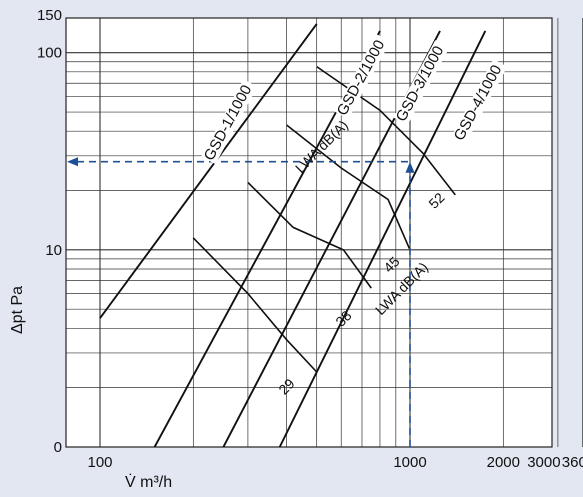  Describe the element at coordinates (72, 162) in the screenshot. I see `example-arrowhead-left` at that location.